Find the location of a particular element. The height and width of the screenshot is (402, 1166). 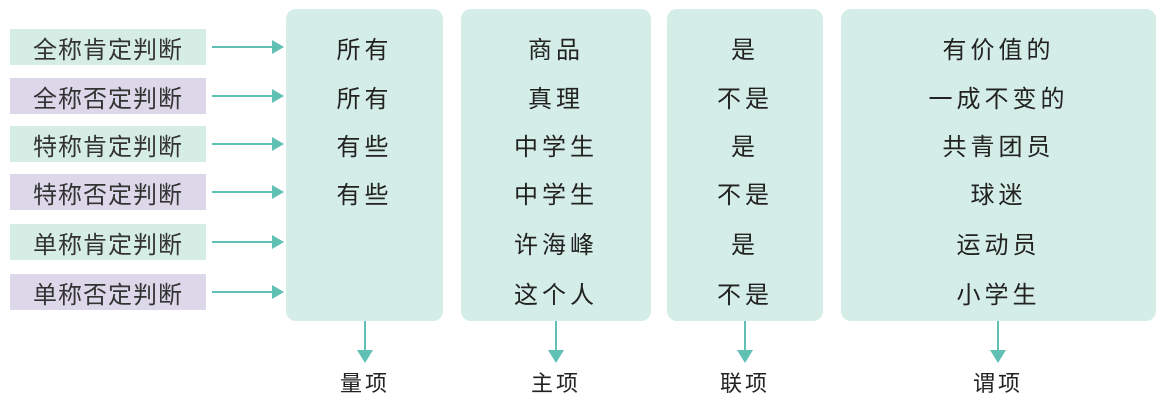

predicate-term-label: 谓项 is located at coordinates (997, 384).